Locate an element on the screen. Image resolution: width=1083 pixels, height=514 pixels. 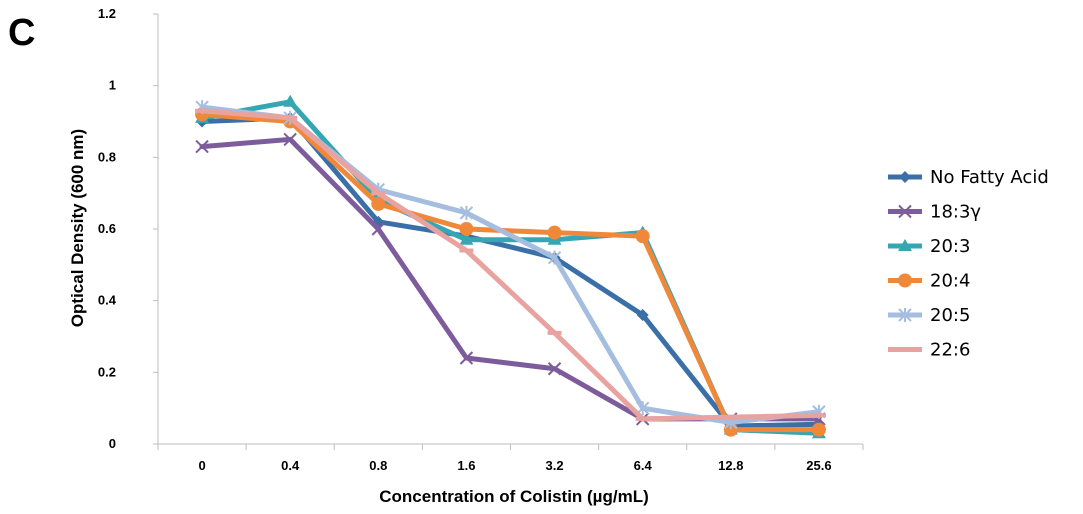
x-tick-label: 1.6 is located at coordinates (466, 465).